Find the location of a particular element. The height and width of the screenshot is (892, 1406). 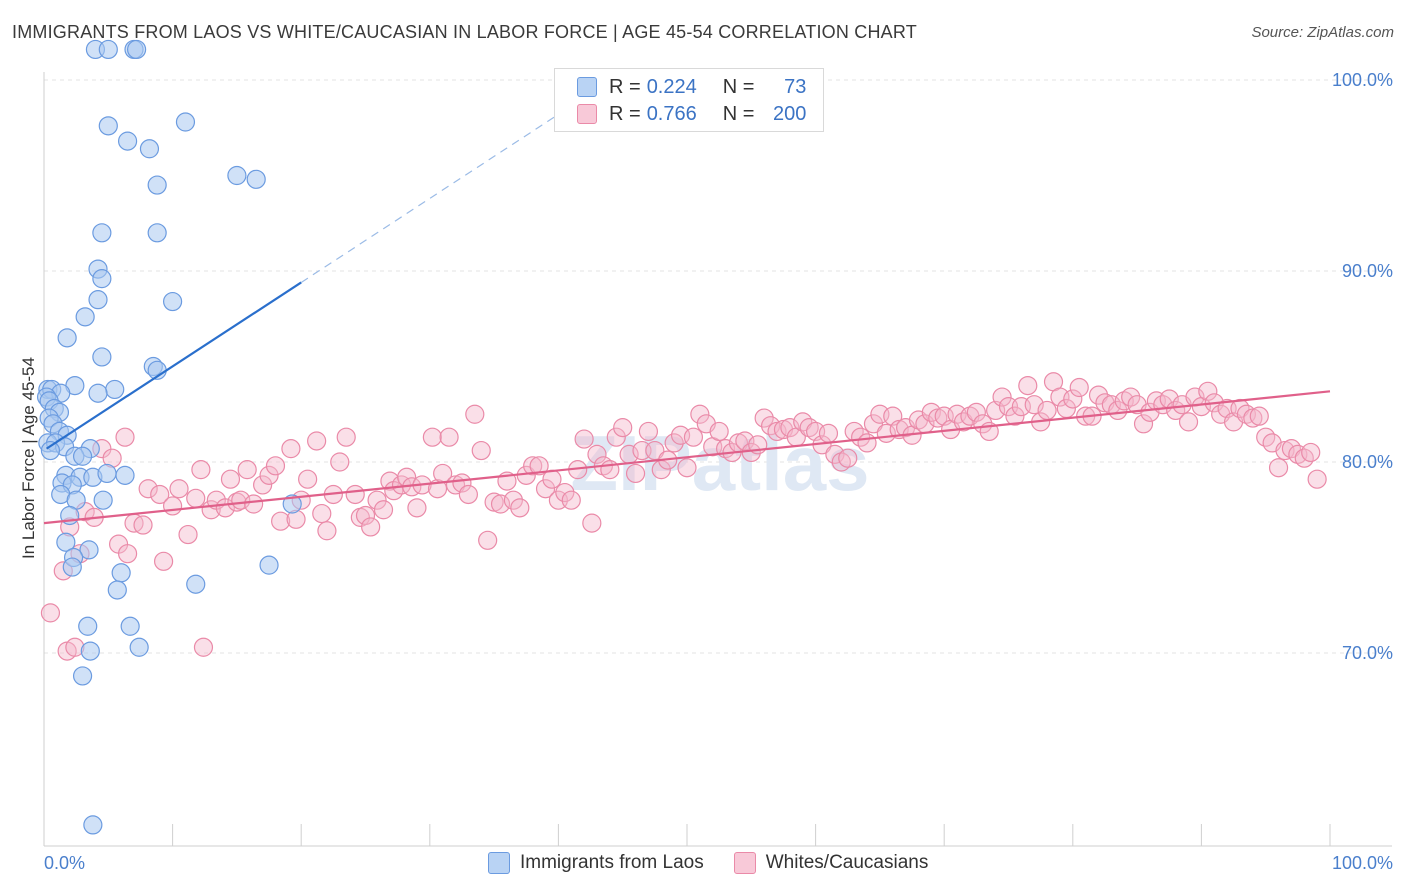

legend-row-laos: R = 0.224 N = 73 is located at coordinates (691, 87).